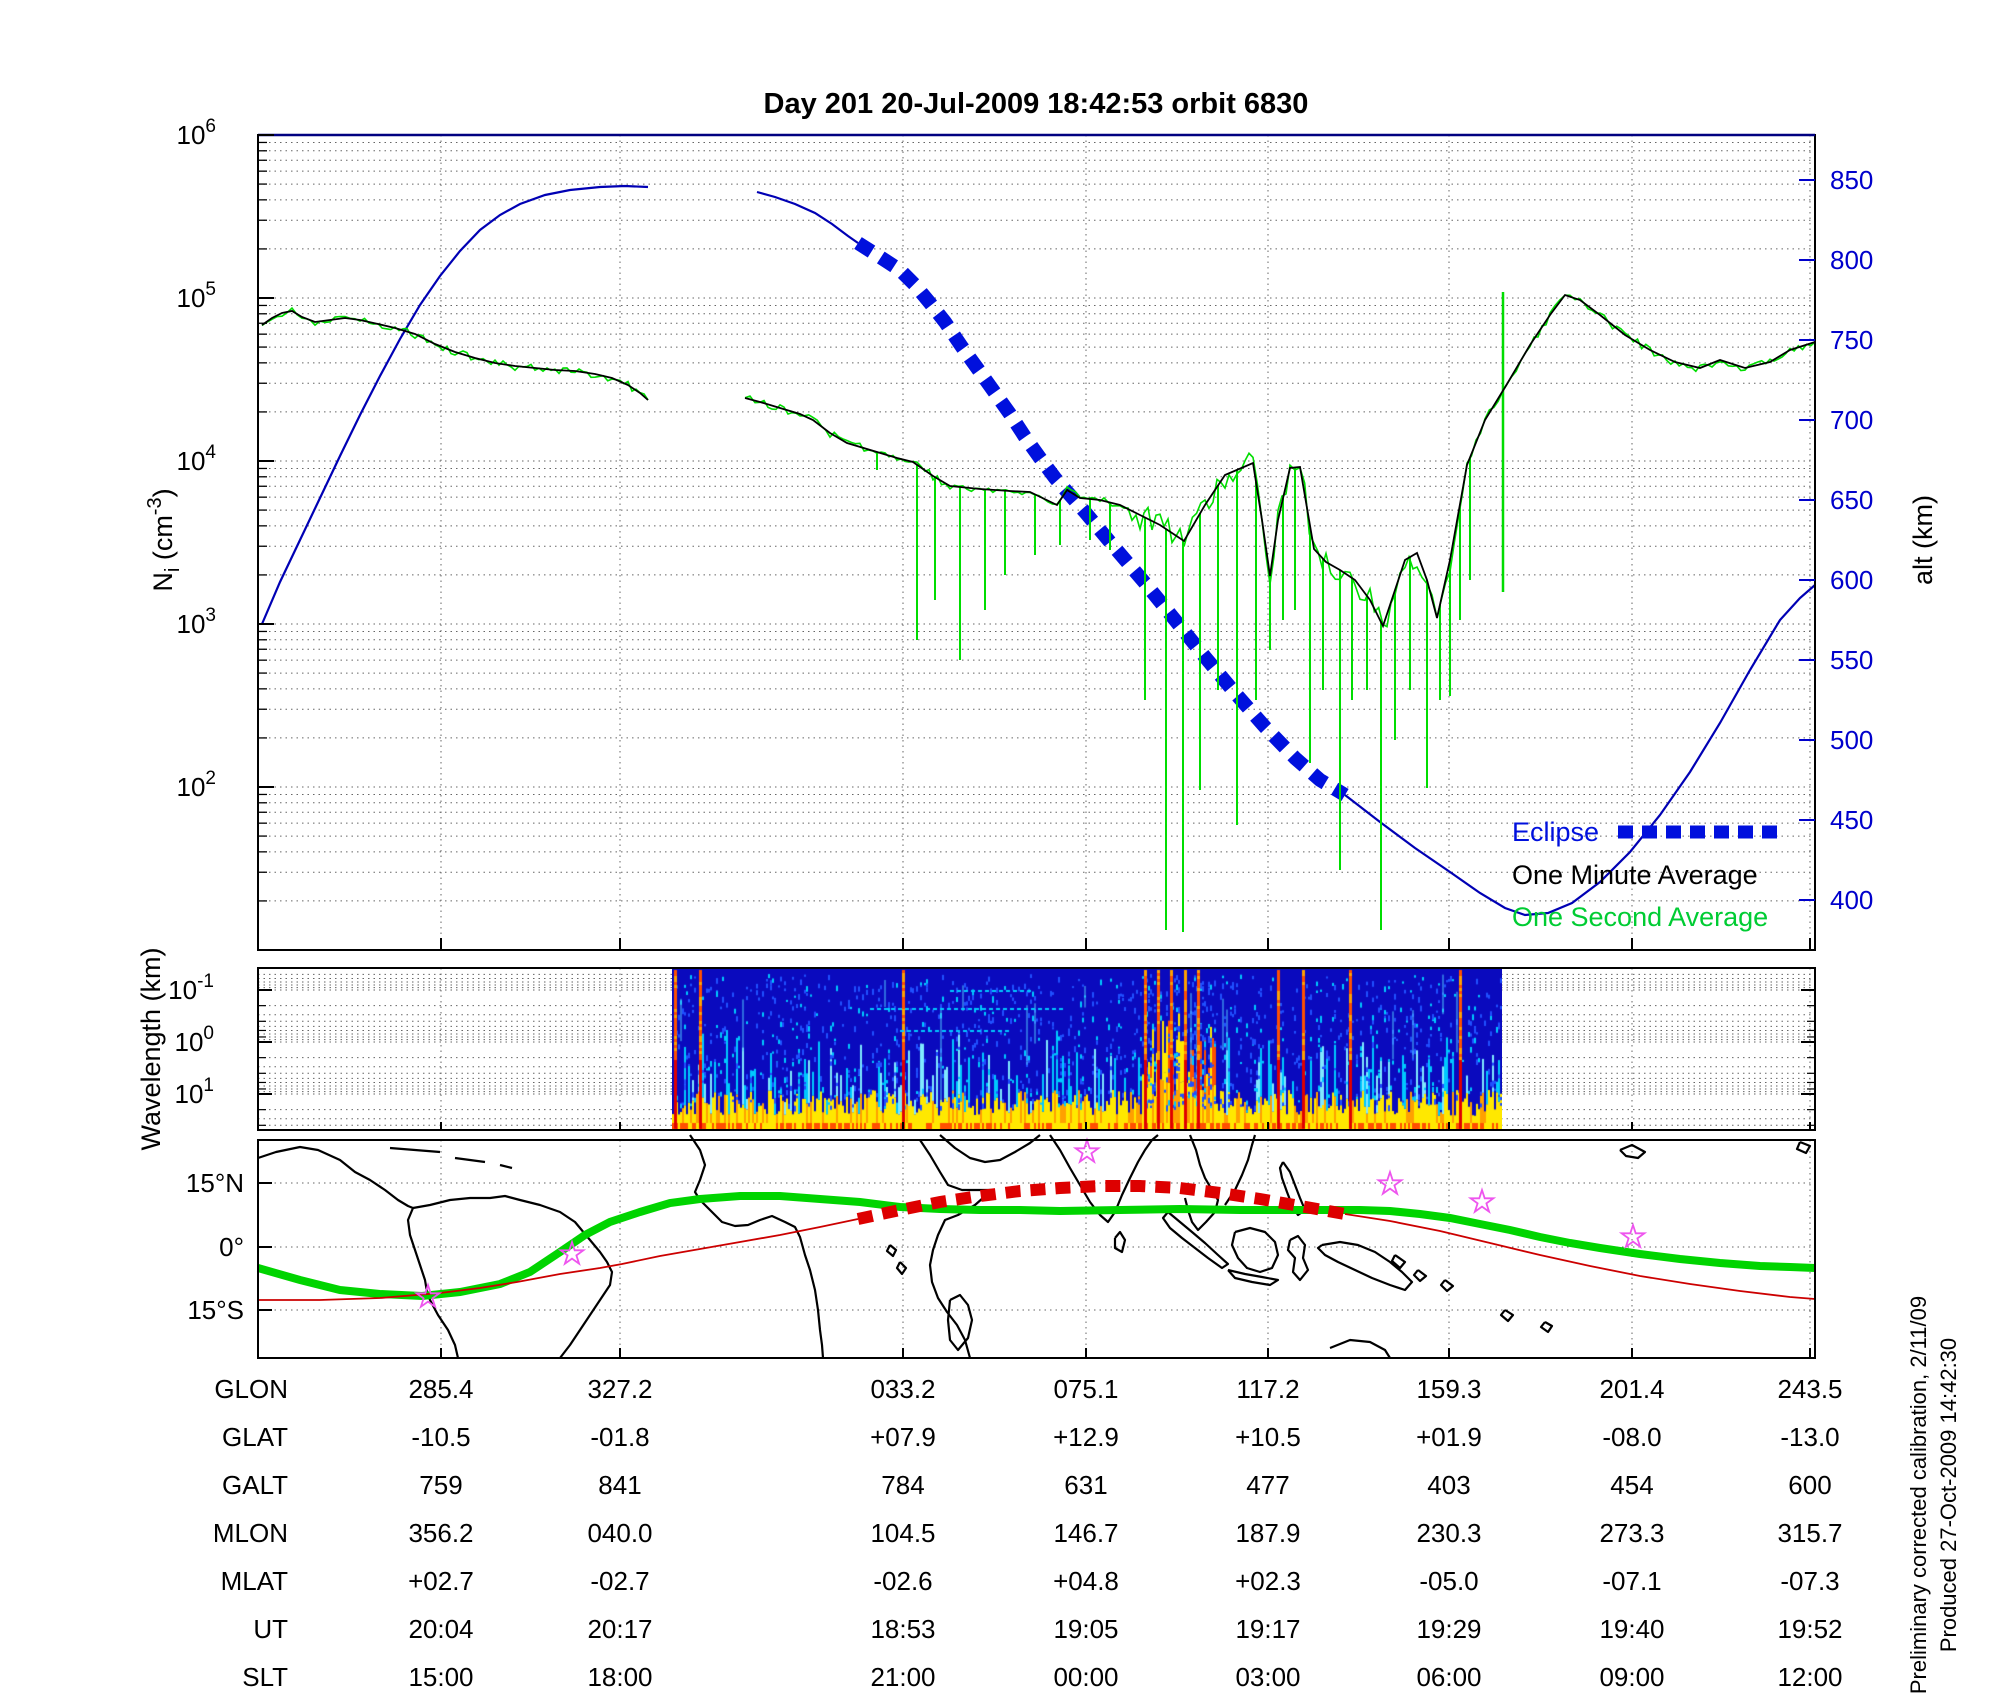 This screenshot has height=1700, width=2000. Describe the element at coordinates (619, 1437) in the screenshot. I see `table-cell-glat: -01.8` at that location.